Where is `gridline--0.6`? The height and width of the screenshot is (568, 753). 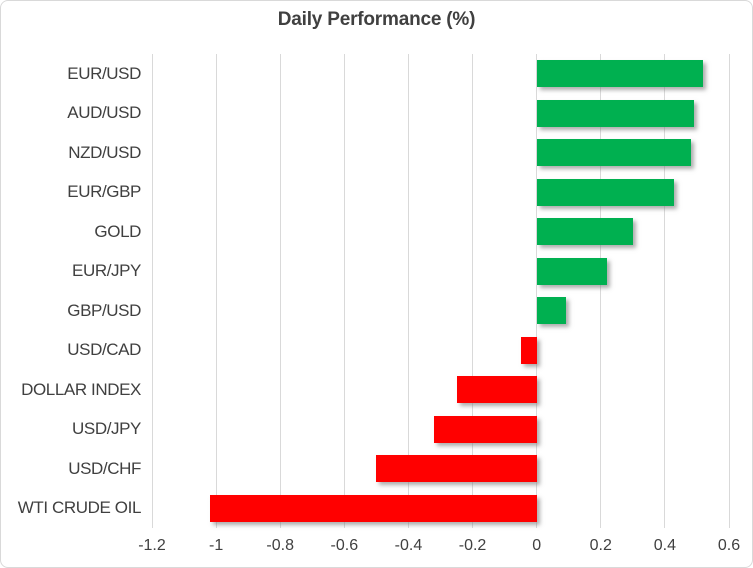
gridline--0.6 is located at coordinates (344, 291).